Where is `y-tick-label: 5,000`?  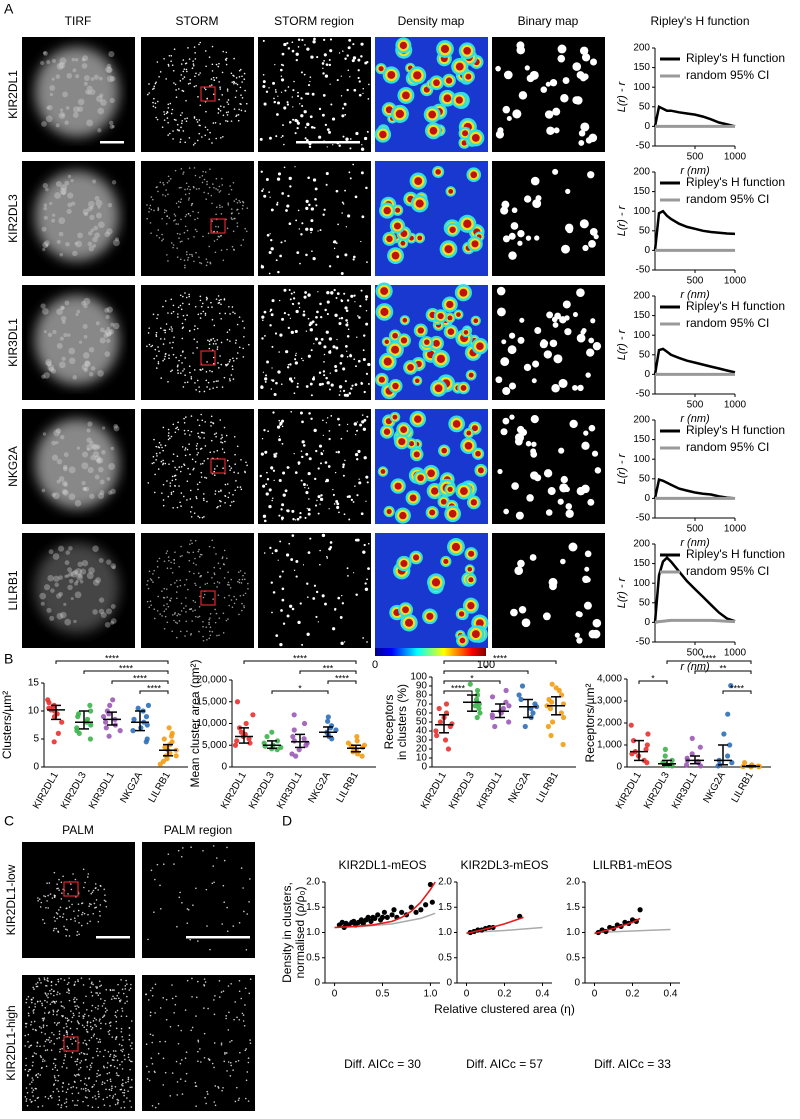 y-tick-label: 5,000 is located at coordinates (214, 745).